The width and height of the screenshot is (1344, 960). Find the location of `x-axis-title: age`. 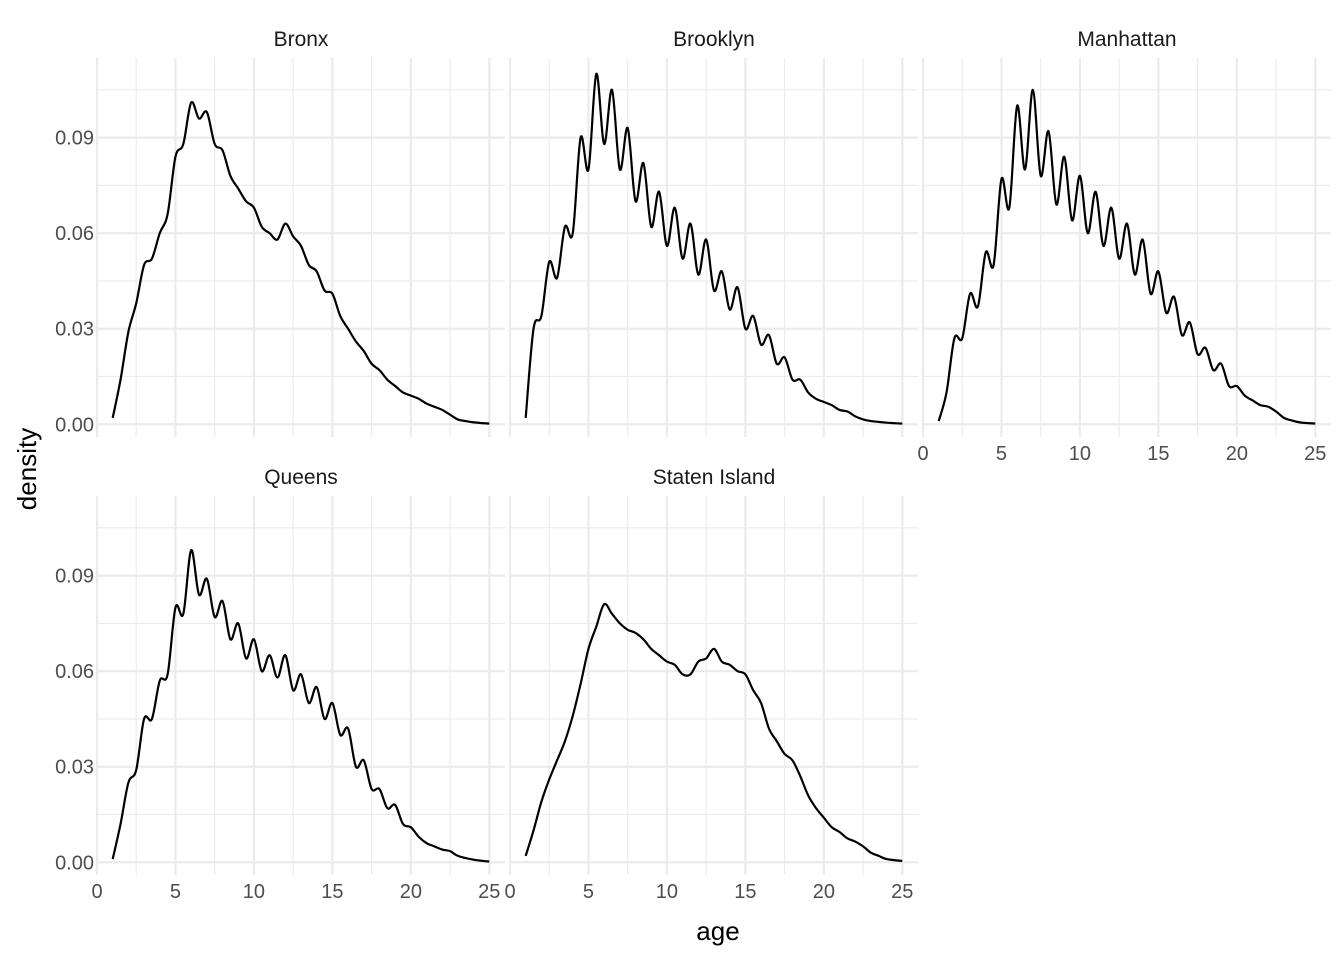

x-axis-title: age is located at coordinates (717, 931).